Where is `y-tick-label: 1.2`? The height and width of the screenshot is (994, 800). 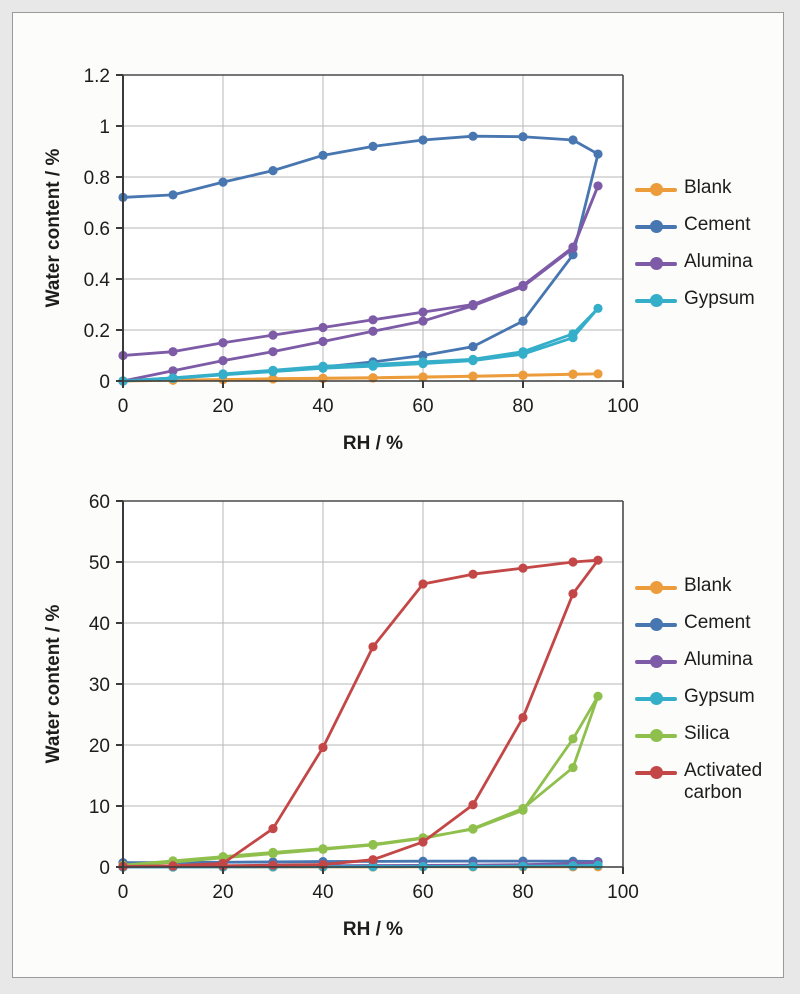 y-tick-label: 1.2 is located at coordinates (97, 76).